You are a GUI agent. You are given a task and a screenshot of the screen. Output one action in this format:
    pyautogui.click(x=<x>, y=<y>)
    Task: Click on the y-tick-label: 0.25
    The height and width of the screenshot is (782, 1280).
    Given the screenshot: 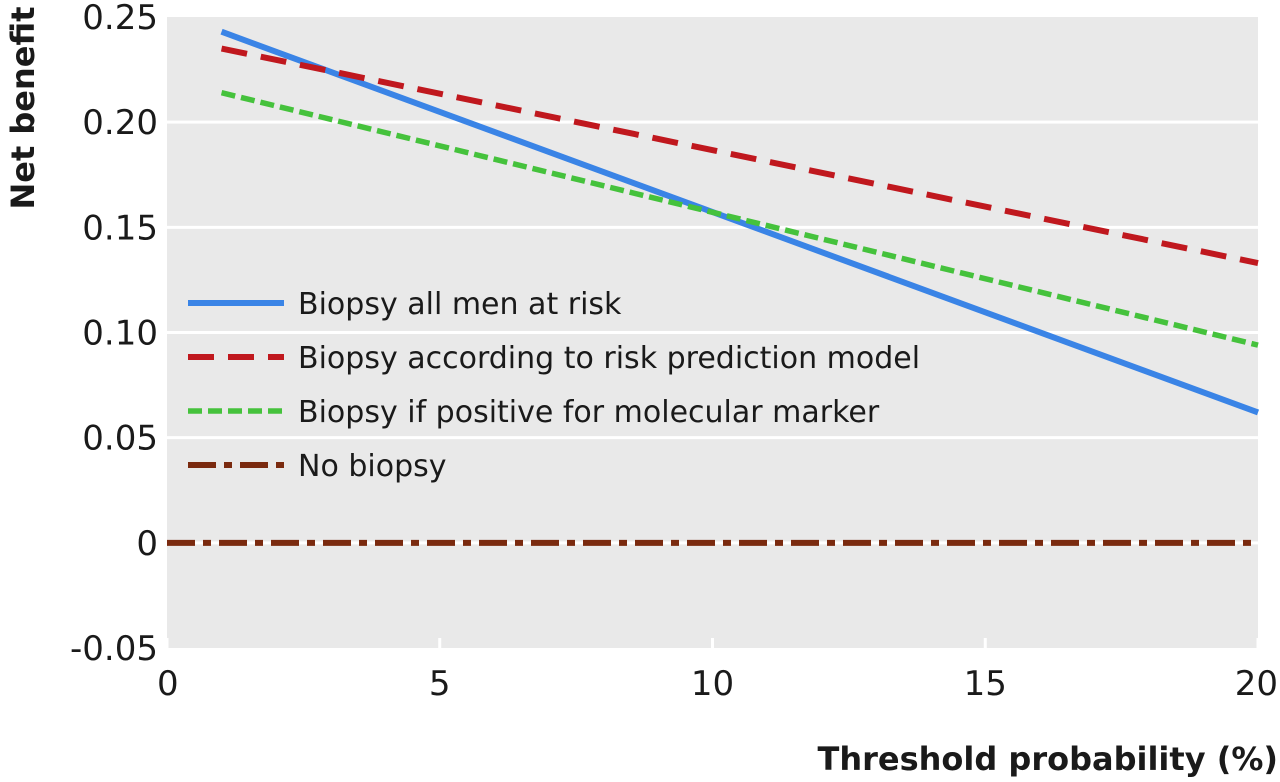 What is the action you would take?
    pyautogui.click(x=120, y=19)
    